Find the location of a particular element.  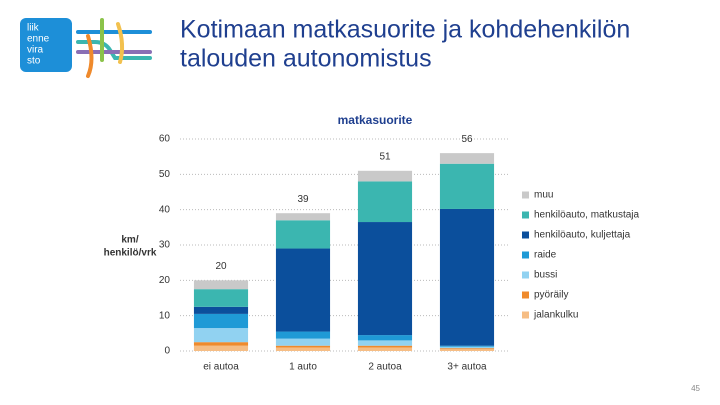

logo-text: liik enne vira sto is located at coordinates (38, 45).